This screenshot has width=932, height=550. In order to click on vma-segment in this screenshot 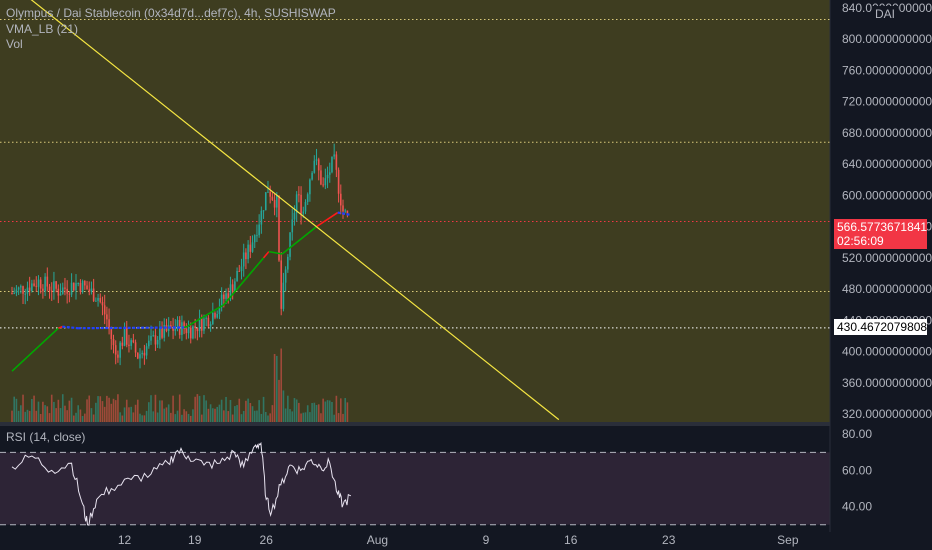, I will do `click(35, 349)`.